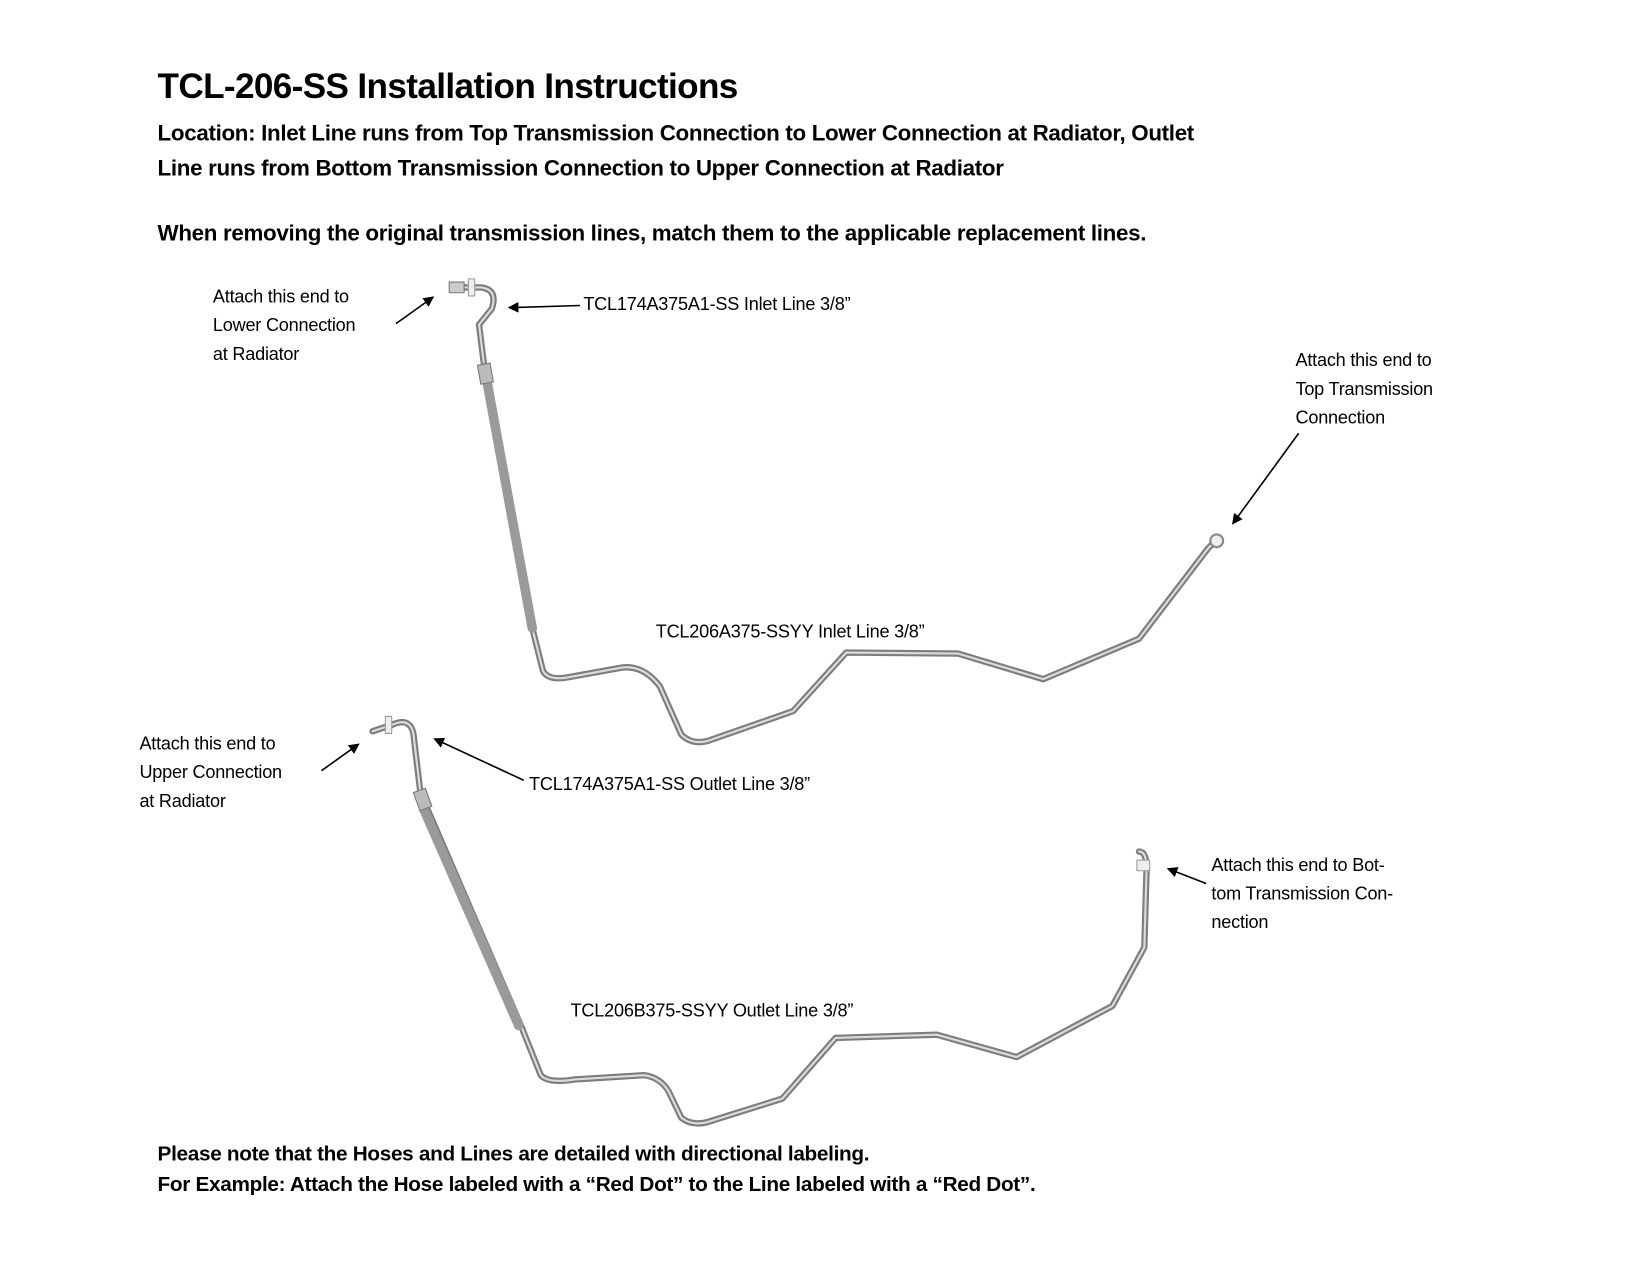 The image size is (1650, 1275). What do you see at coordinates (1266, 478) in the screenshot?
I see `arrow-inlet-transmission-end` at bounding box center [1266, 478].